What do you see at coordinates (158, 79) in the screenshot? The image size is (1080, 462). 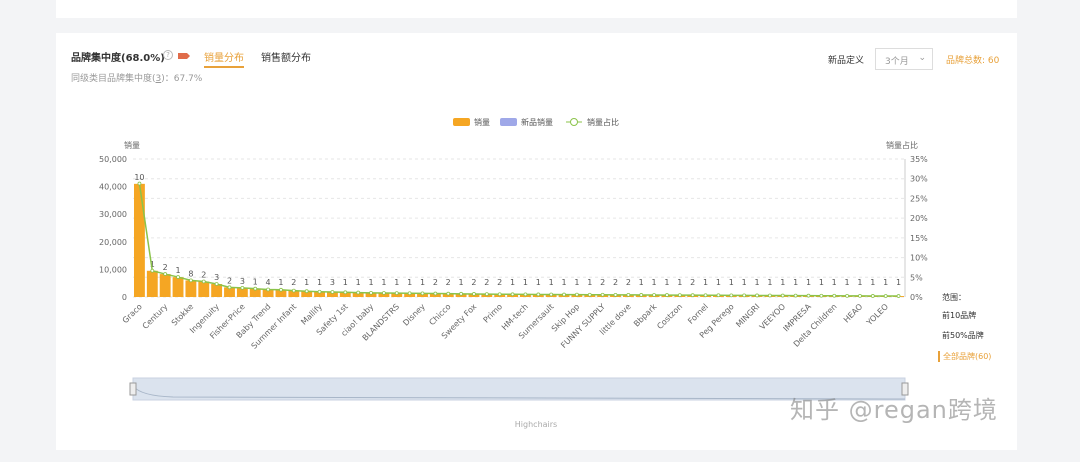 I see `peer-link: 3` at bounding box center [158, 79].